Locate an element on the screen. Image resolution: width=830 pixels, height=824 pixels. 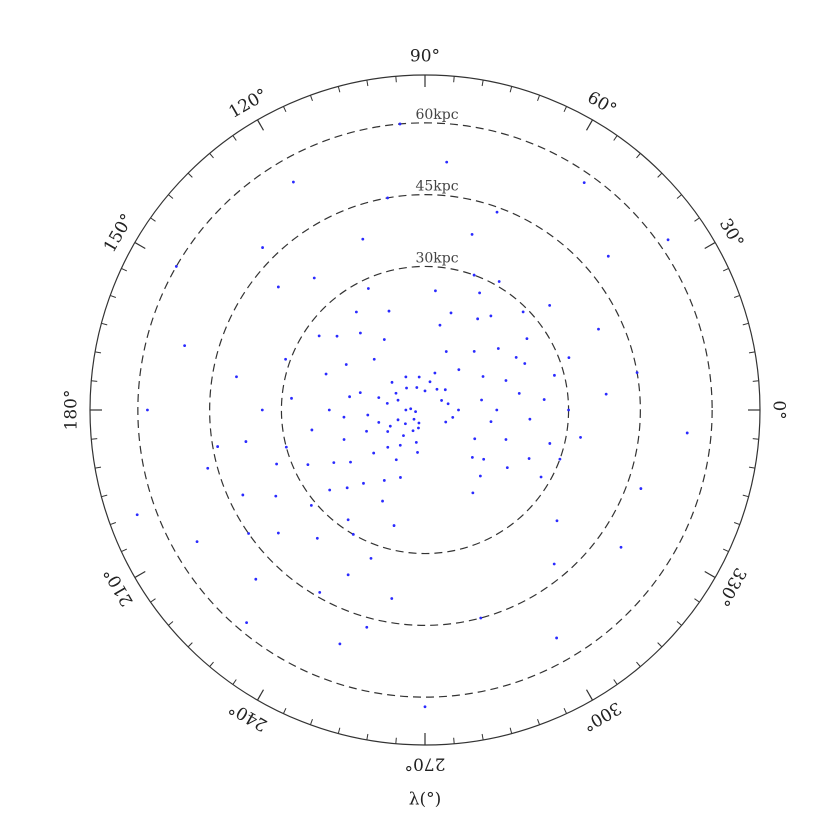
ring-label: 45kpc is located at coordinates (436, 187).